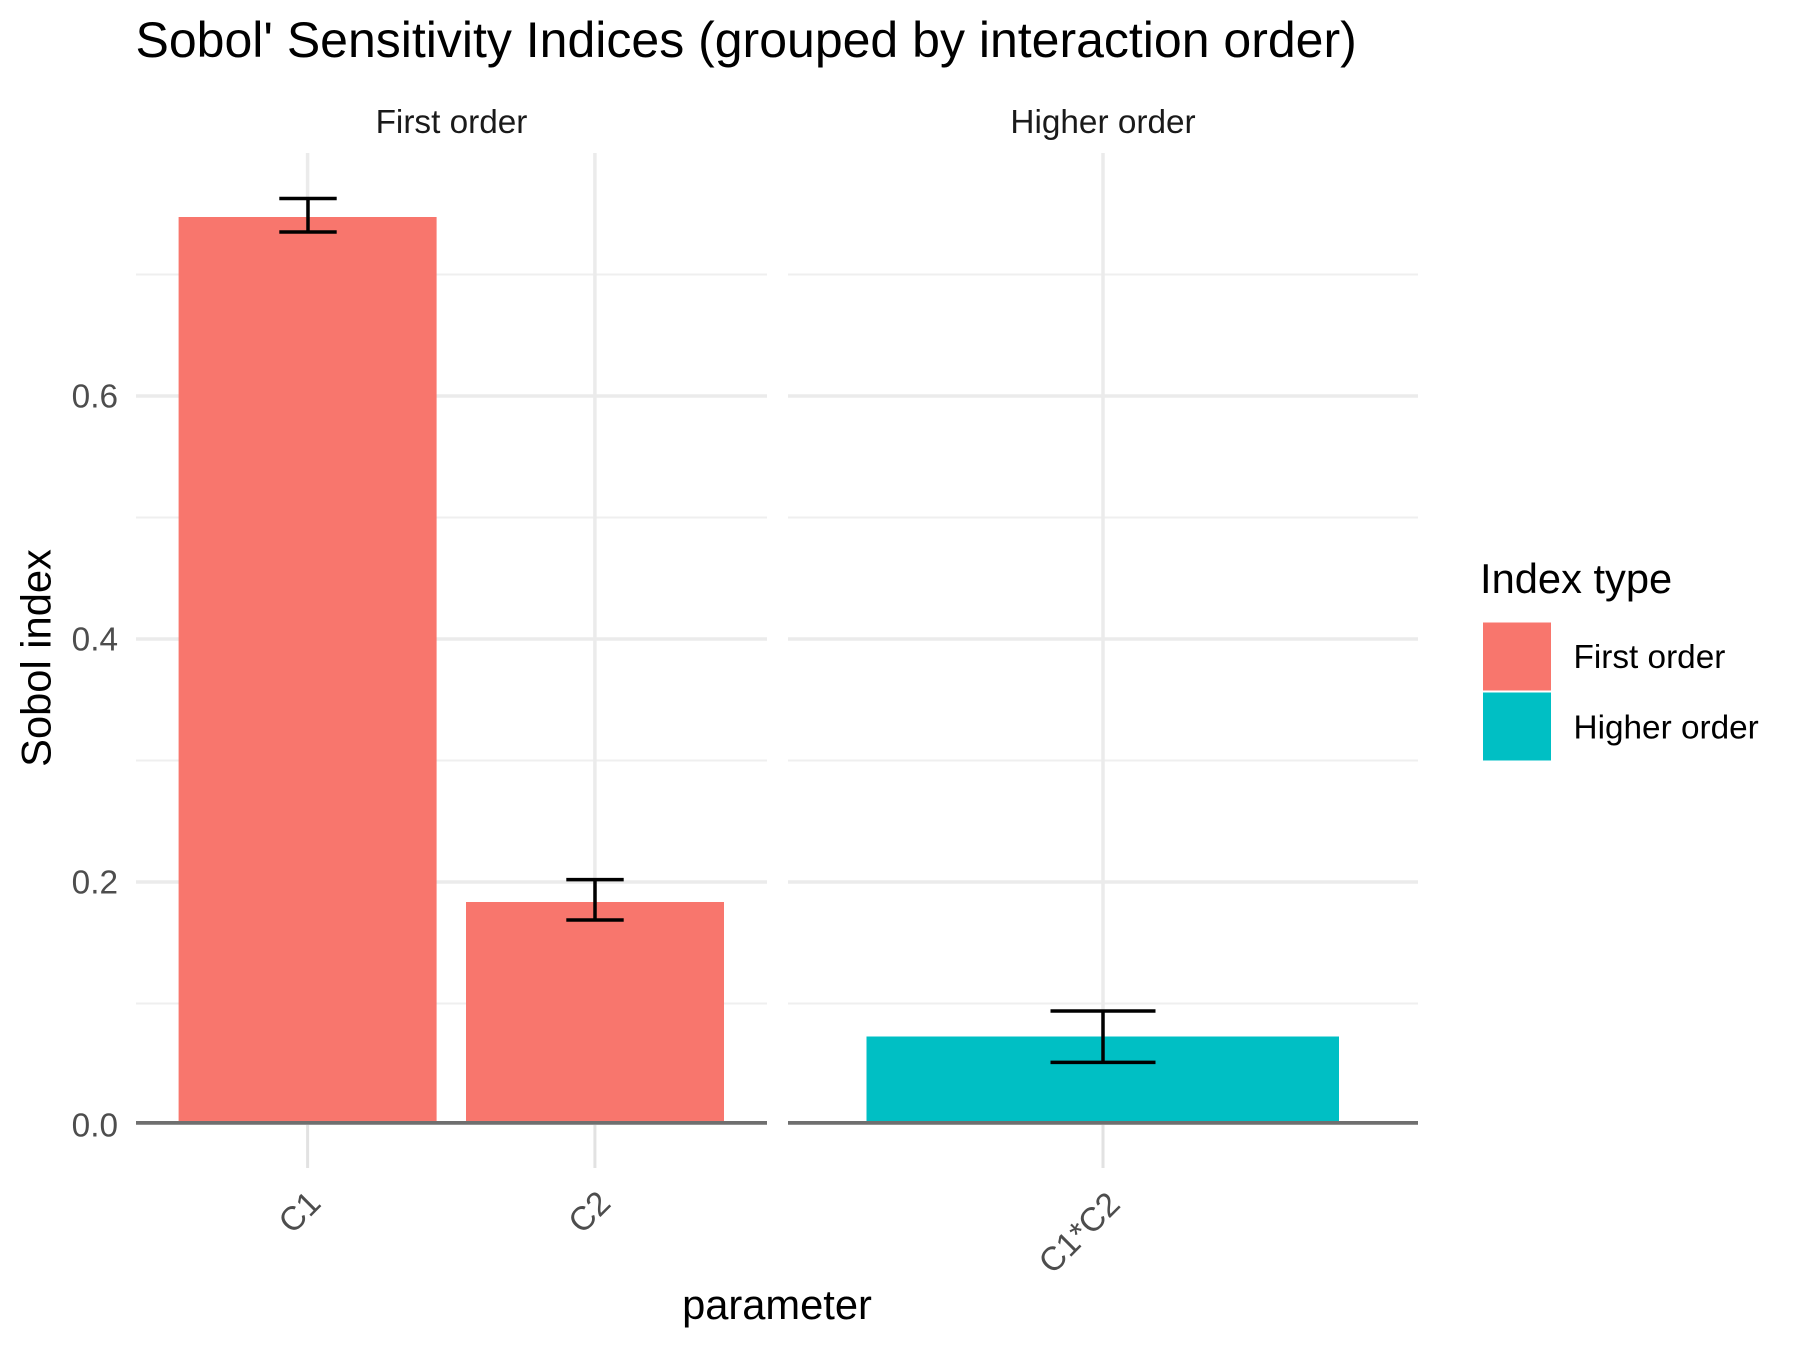 The width and height of the screenshot is (1800, 1355). Describe the element at coordinates (95, 883) in the screenshot. I see `svg-text: 0.2` at that location.